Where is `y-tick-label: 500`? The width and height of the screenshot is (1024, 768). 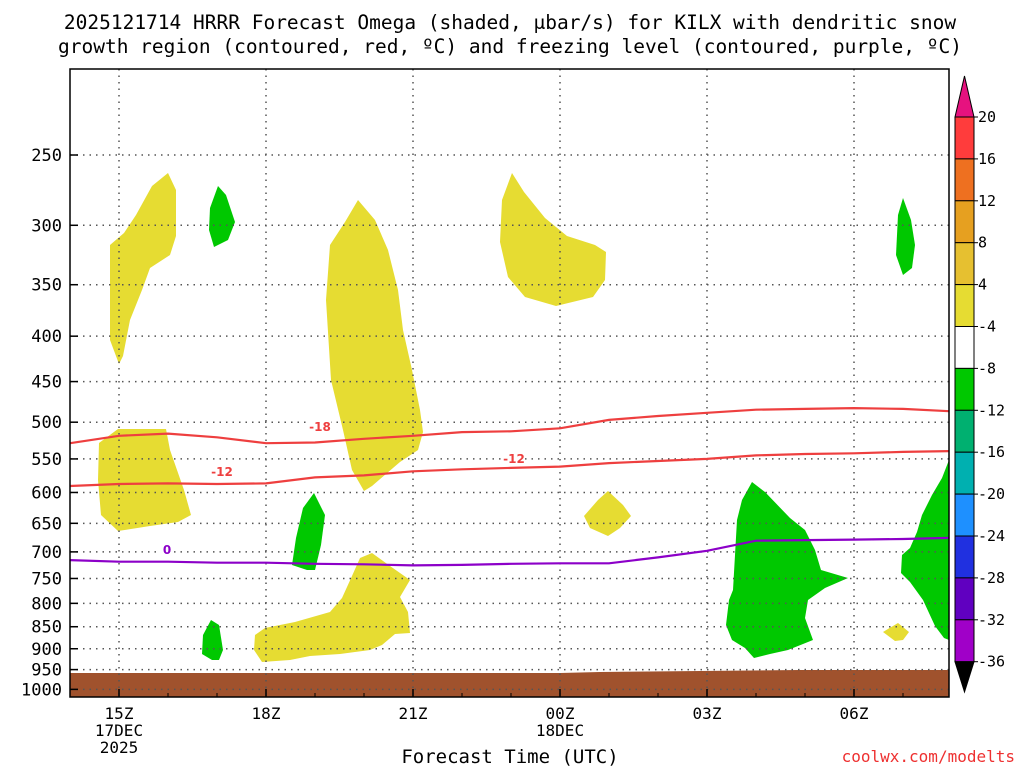 y-tick-label: 500 is located at coordinates (46, 423).